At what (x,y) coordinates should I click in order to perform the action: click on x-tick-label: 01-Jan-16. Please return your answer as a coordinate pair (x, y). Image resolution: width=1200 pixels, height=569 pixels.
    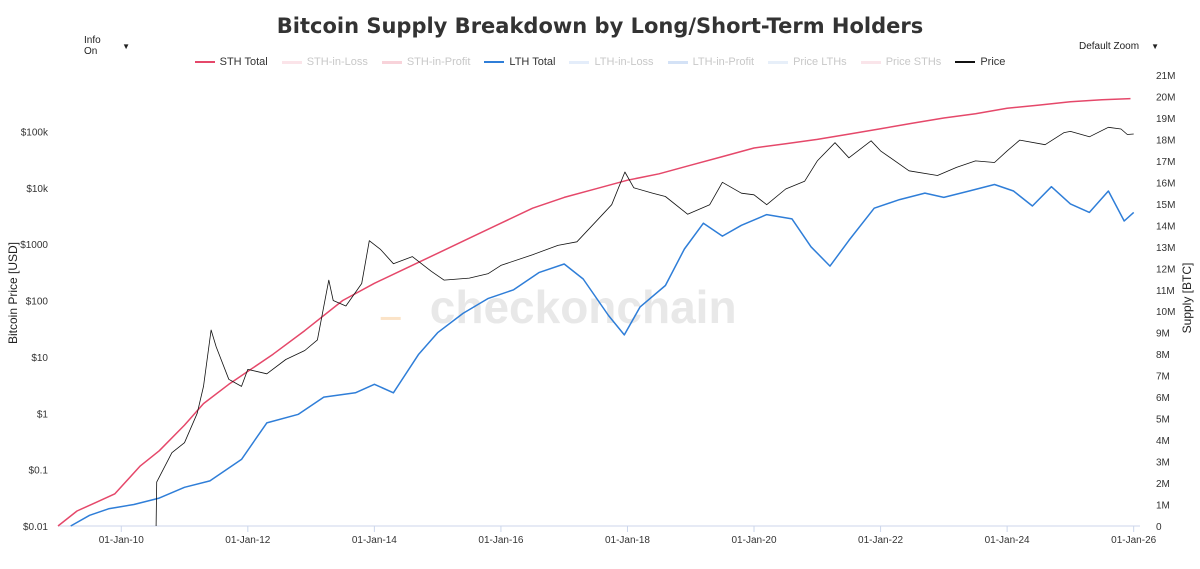
    Looking at the image, I should click on (500, 540).